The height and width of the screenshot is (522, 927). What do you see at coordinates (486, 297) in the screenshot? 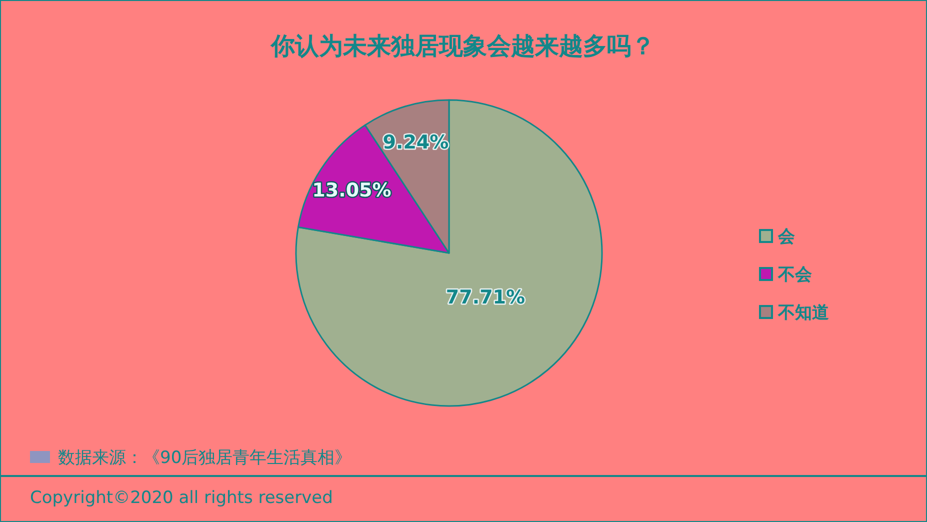
I see `data-label: 77.71%` at bounding box center [486, 297].